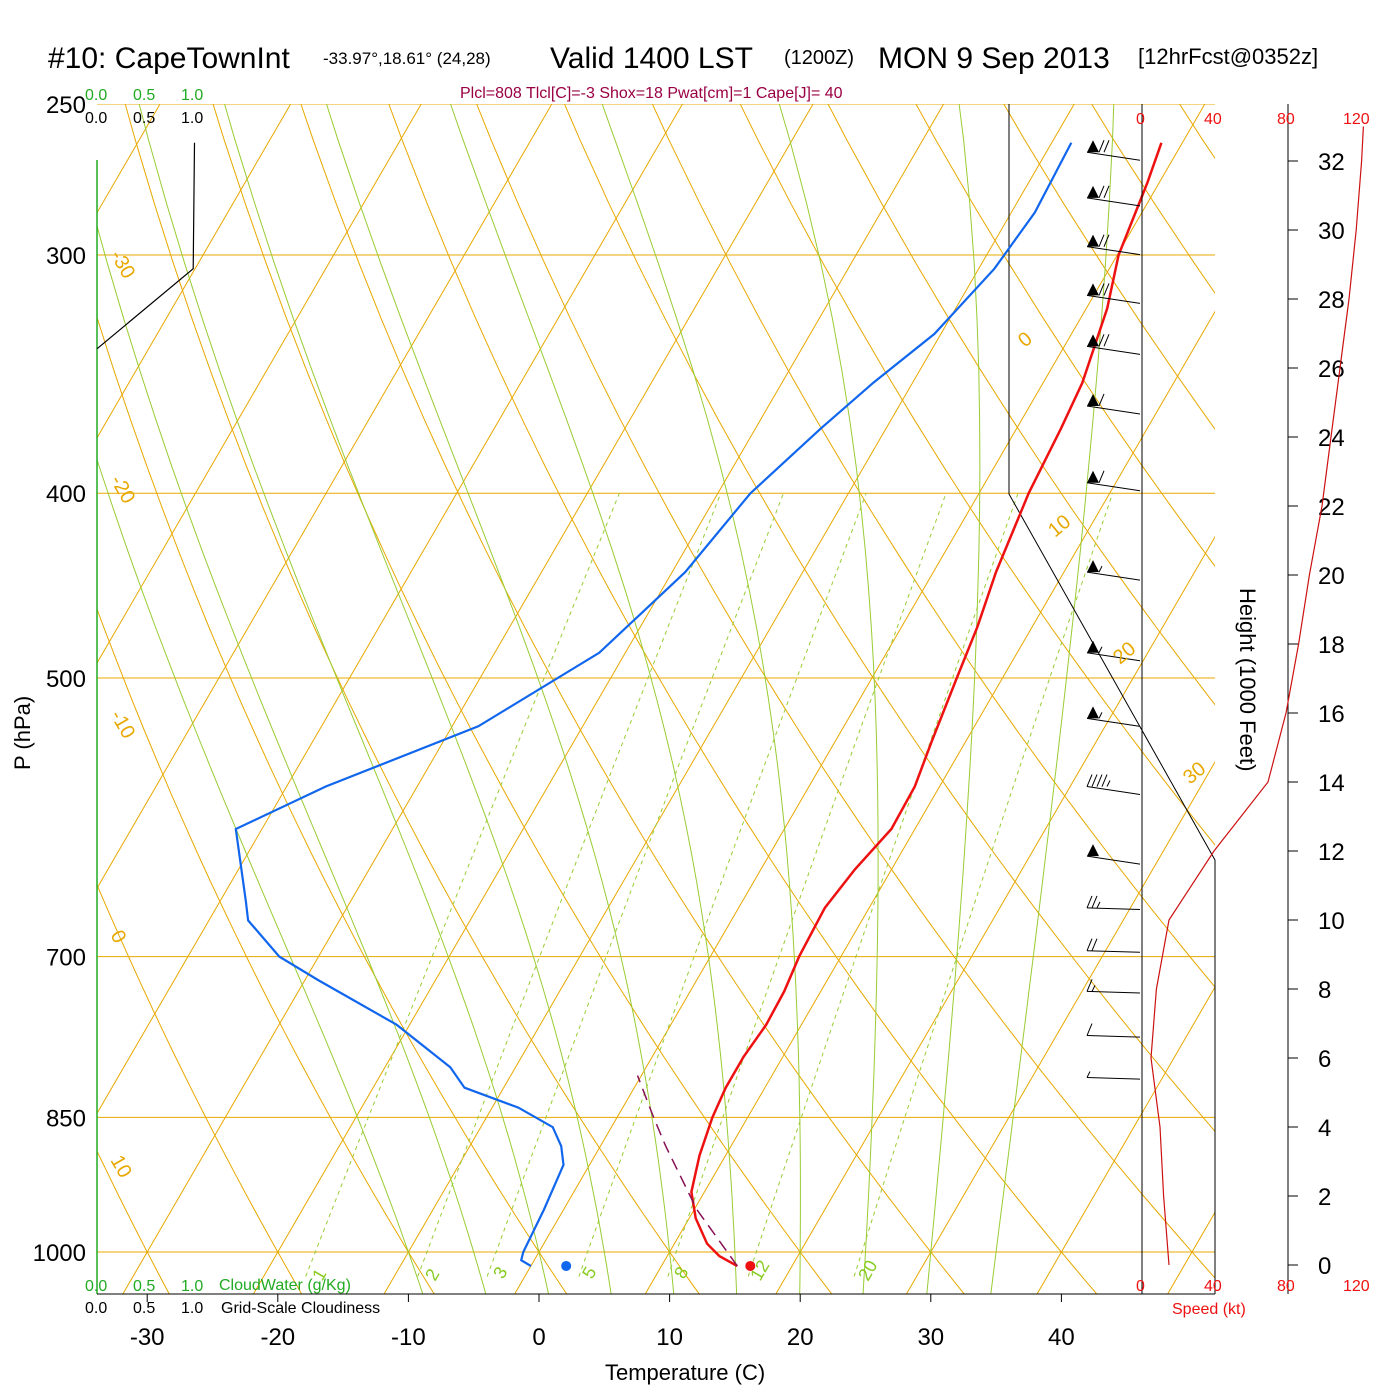  What do you see at coordinates (144, 118) in the screenshot?
I see `cloudiness-tick-top-1: 0.5` at bounding box center [144, 118].